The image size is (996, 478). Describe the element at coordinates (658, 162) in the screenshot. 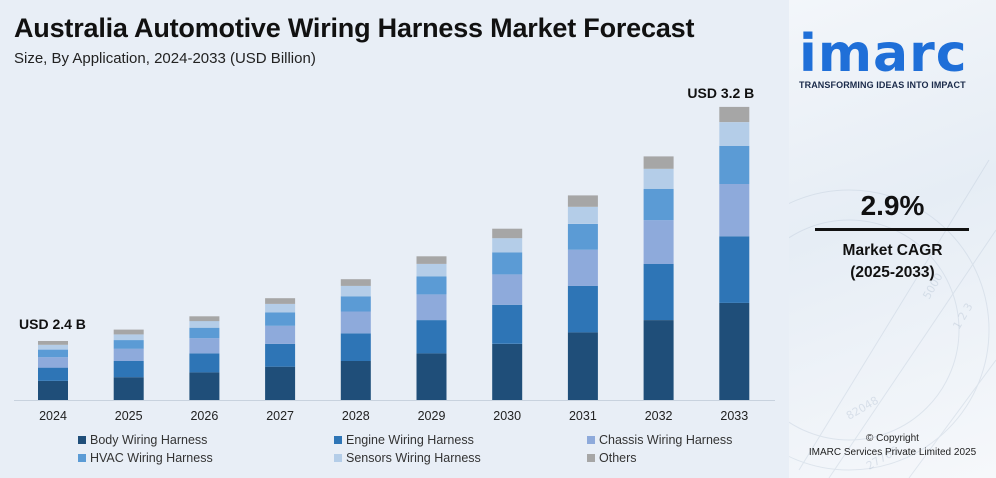

I see `bar-segment-2032-others` at that location.